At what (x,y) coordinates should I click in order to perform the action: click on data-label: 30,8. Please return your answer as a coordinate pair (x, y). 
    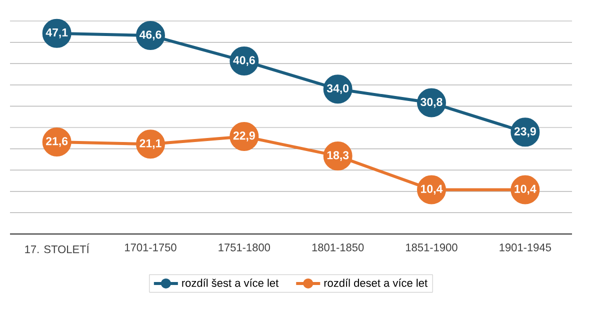
    Looking at the image, I should click on (431, 103).